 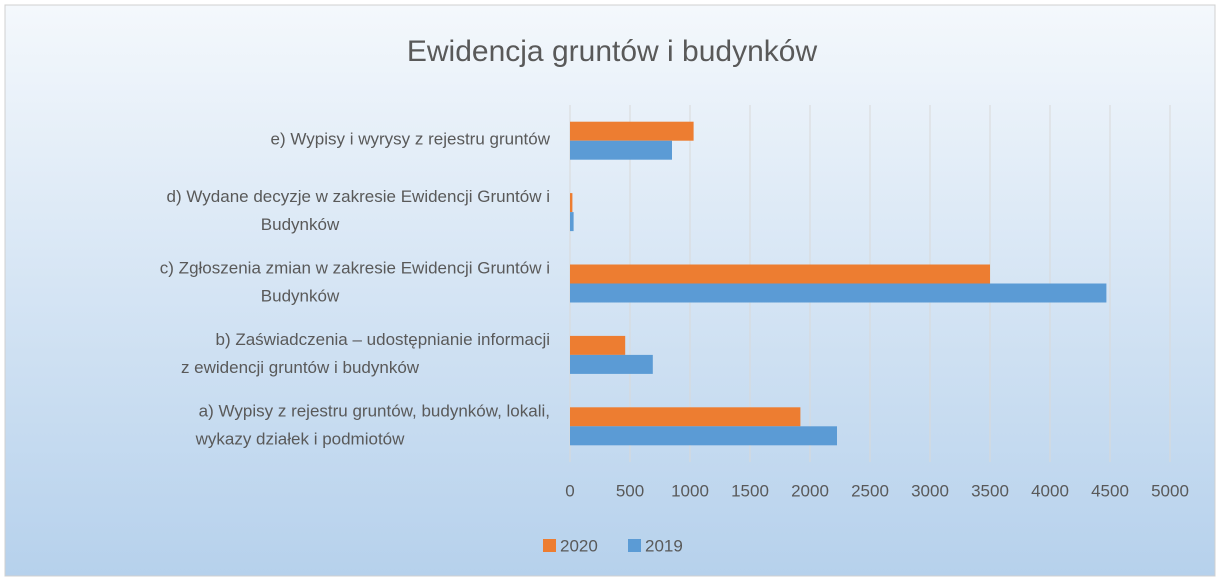 I want to click on x-tick-label: 4500, so click(x=1110, y=490).